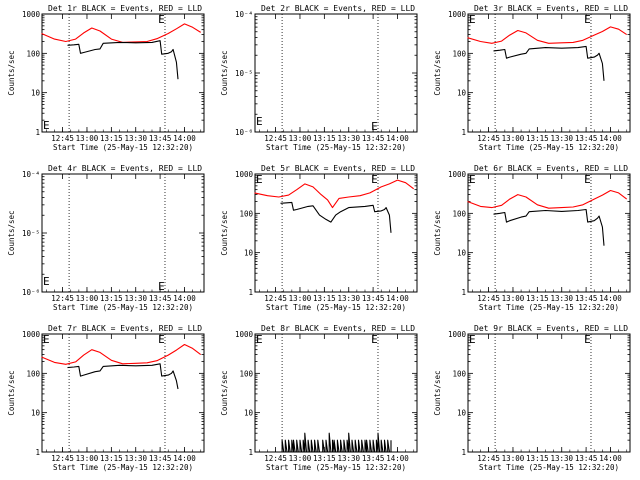 This screenshot has width=640, height=480. Describe the element at coordinates (125, 328) in the screenshot. I see `panel-title: Det 7r BLACK = Events, RED = LLD` at that location.